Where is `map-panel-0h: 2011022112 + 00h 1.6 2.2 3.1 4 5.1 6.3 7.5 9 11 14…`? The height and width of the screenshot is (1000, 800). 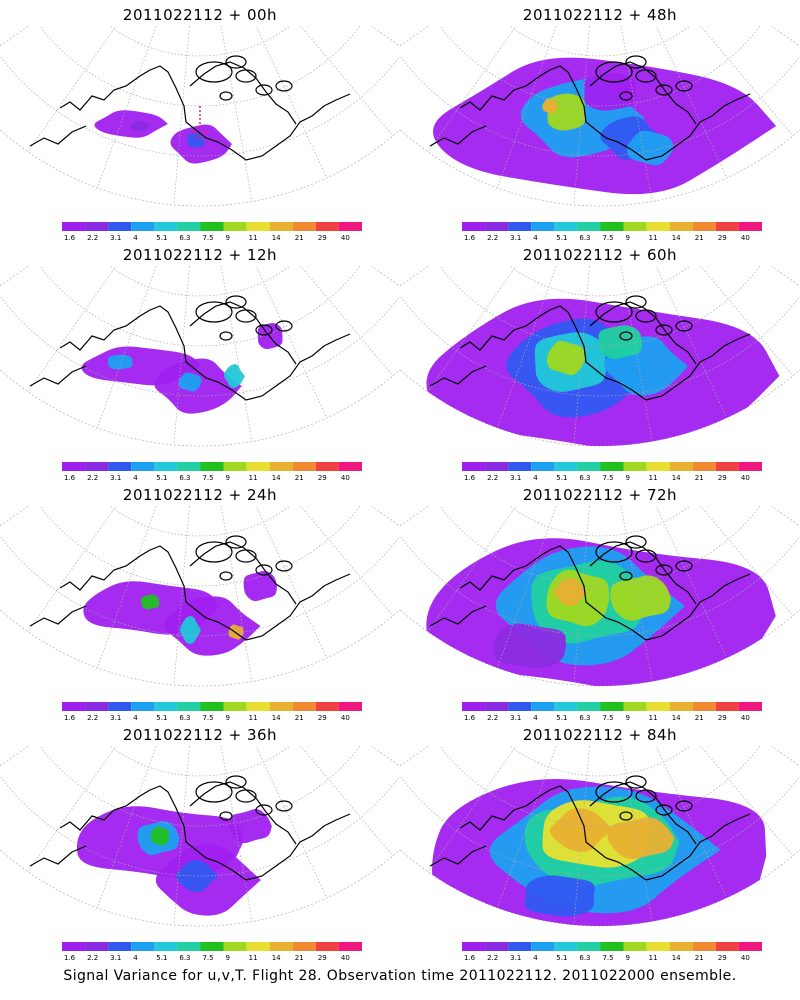
map-panel-0h: 2011022112 + 00h 1.6 2.2 3.1 4 5.1 6.3 7.5 9 11 14… is located at coordinates (200, 121).